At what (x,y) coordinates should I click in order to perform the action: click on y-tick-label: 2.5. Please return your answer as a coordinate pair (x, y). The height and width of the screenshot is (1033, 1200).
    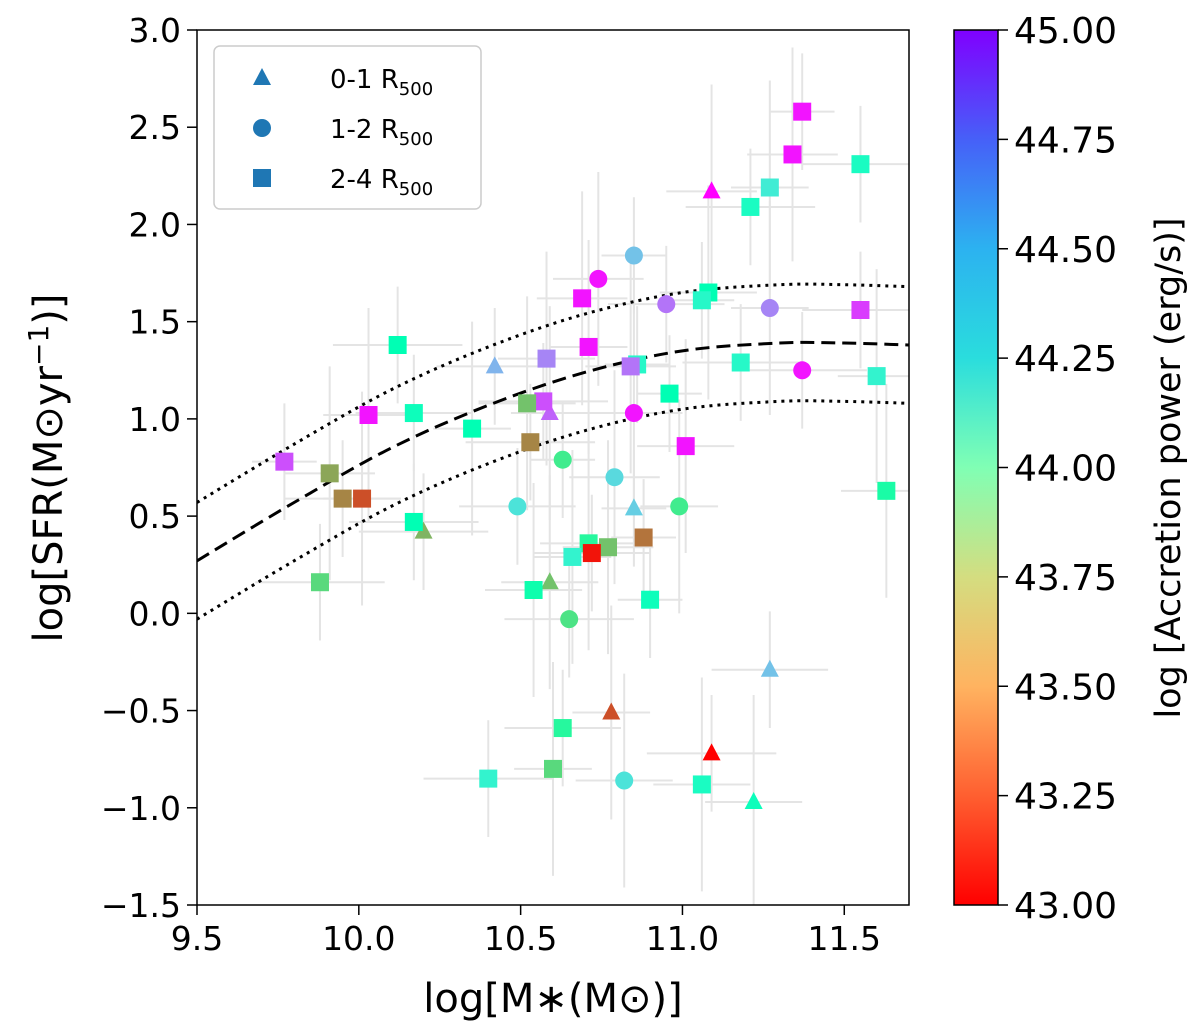
    Looking at the image, I should click on (155, 127).